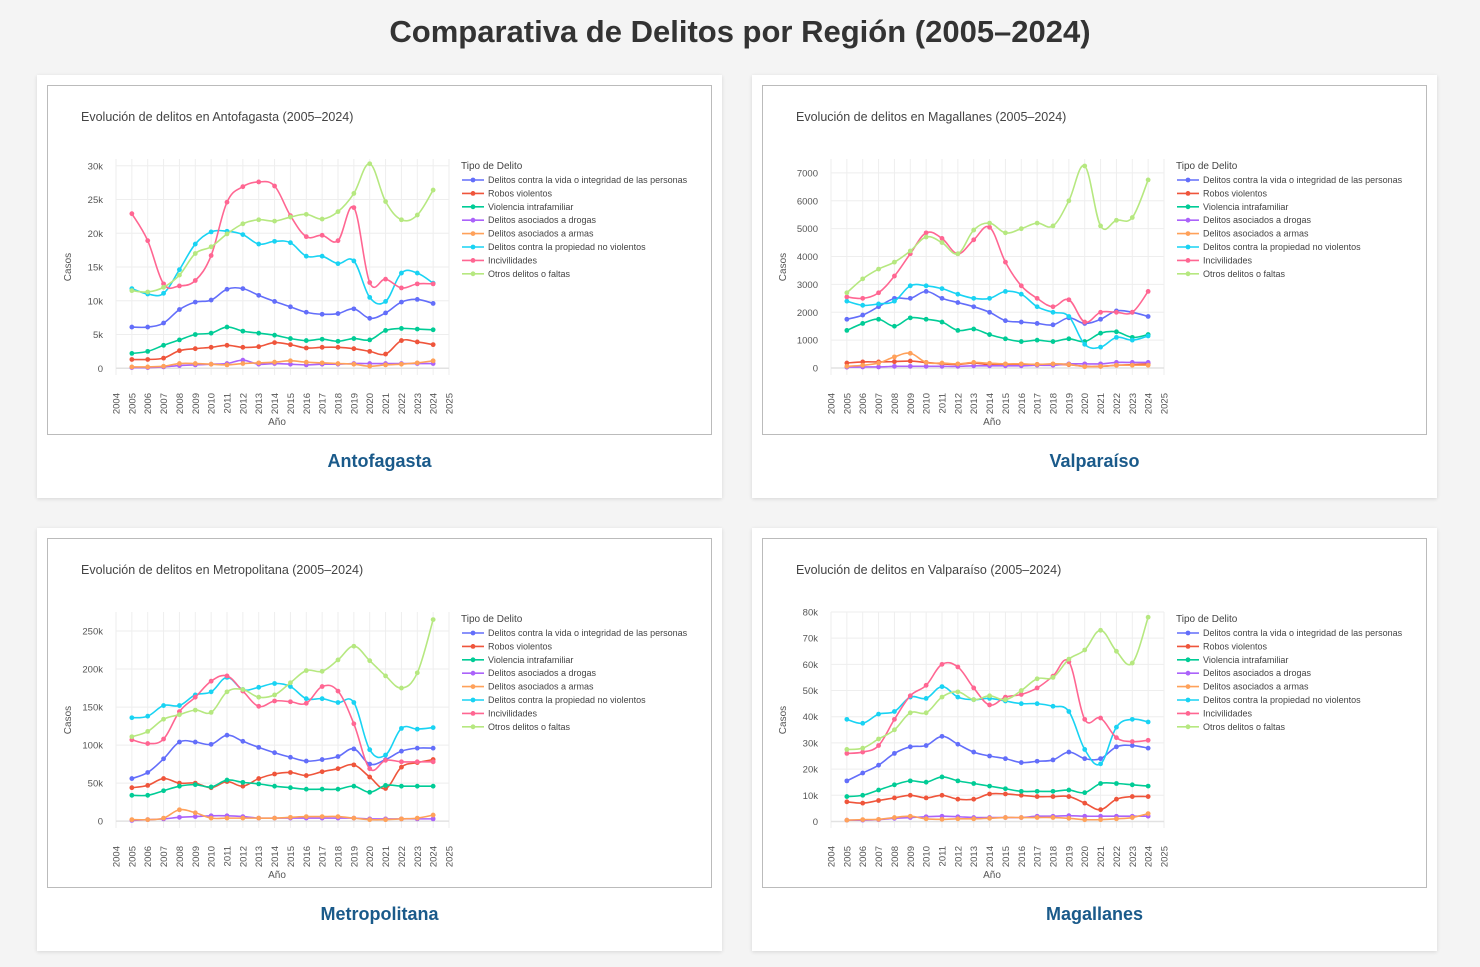  What do you see at coordinates (520, 193) in the screenshot?
I see `legend-label: Robos violentos` at bounding box center [520, 193].